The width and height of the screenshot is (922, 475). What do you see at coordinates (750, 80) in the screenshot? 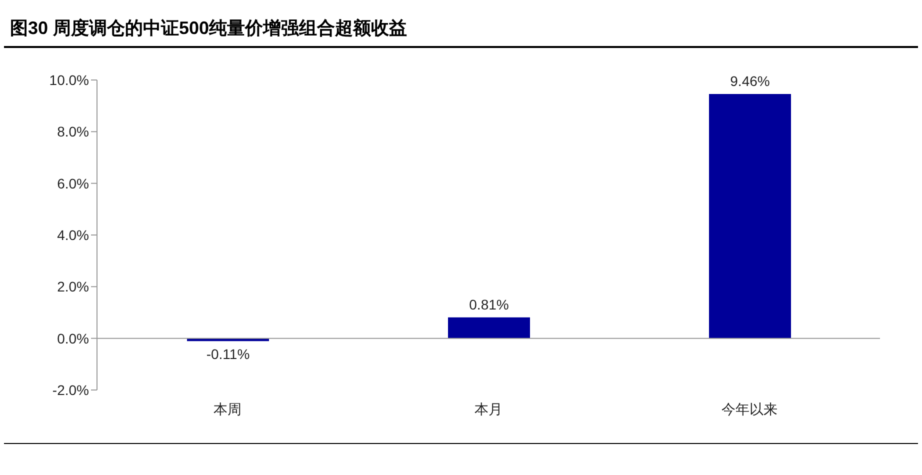
I see `data-label: 9.46%` at bounding box center [750, 80].